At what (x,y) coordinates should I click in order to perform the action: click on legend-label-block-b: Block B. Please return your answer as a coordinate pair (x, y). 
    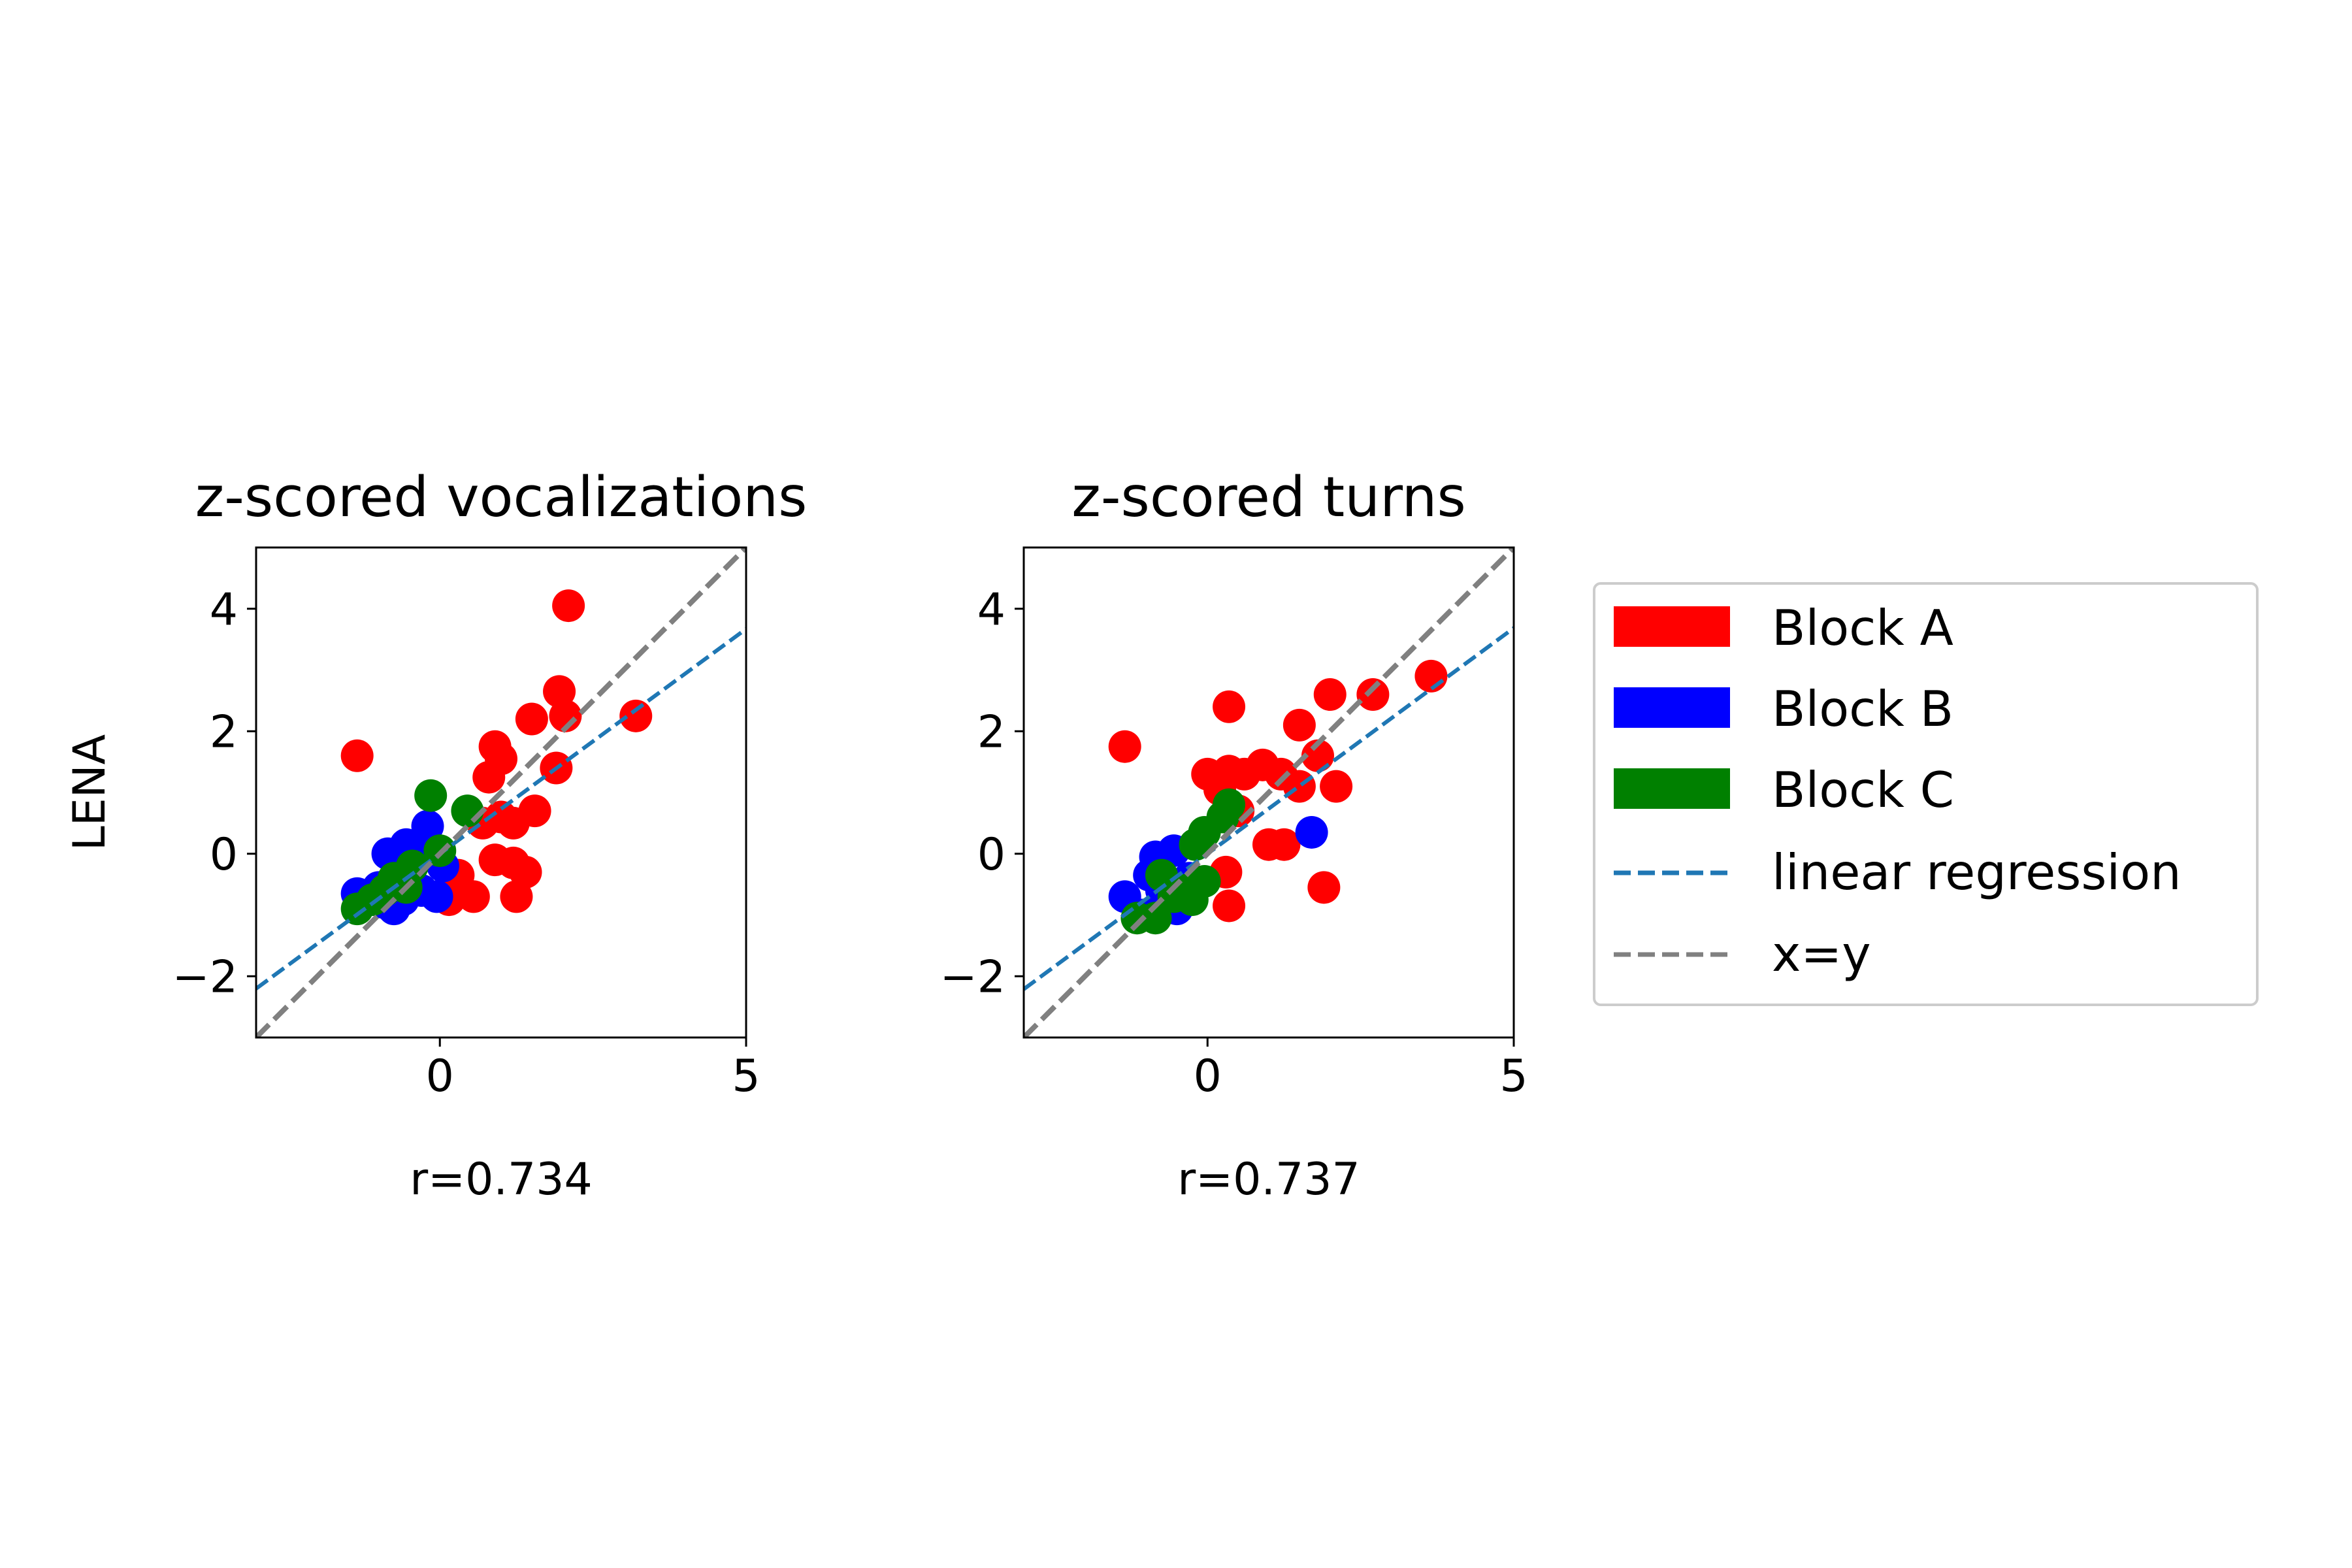
    Looking at the image, I should click on (1862, 709).